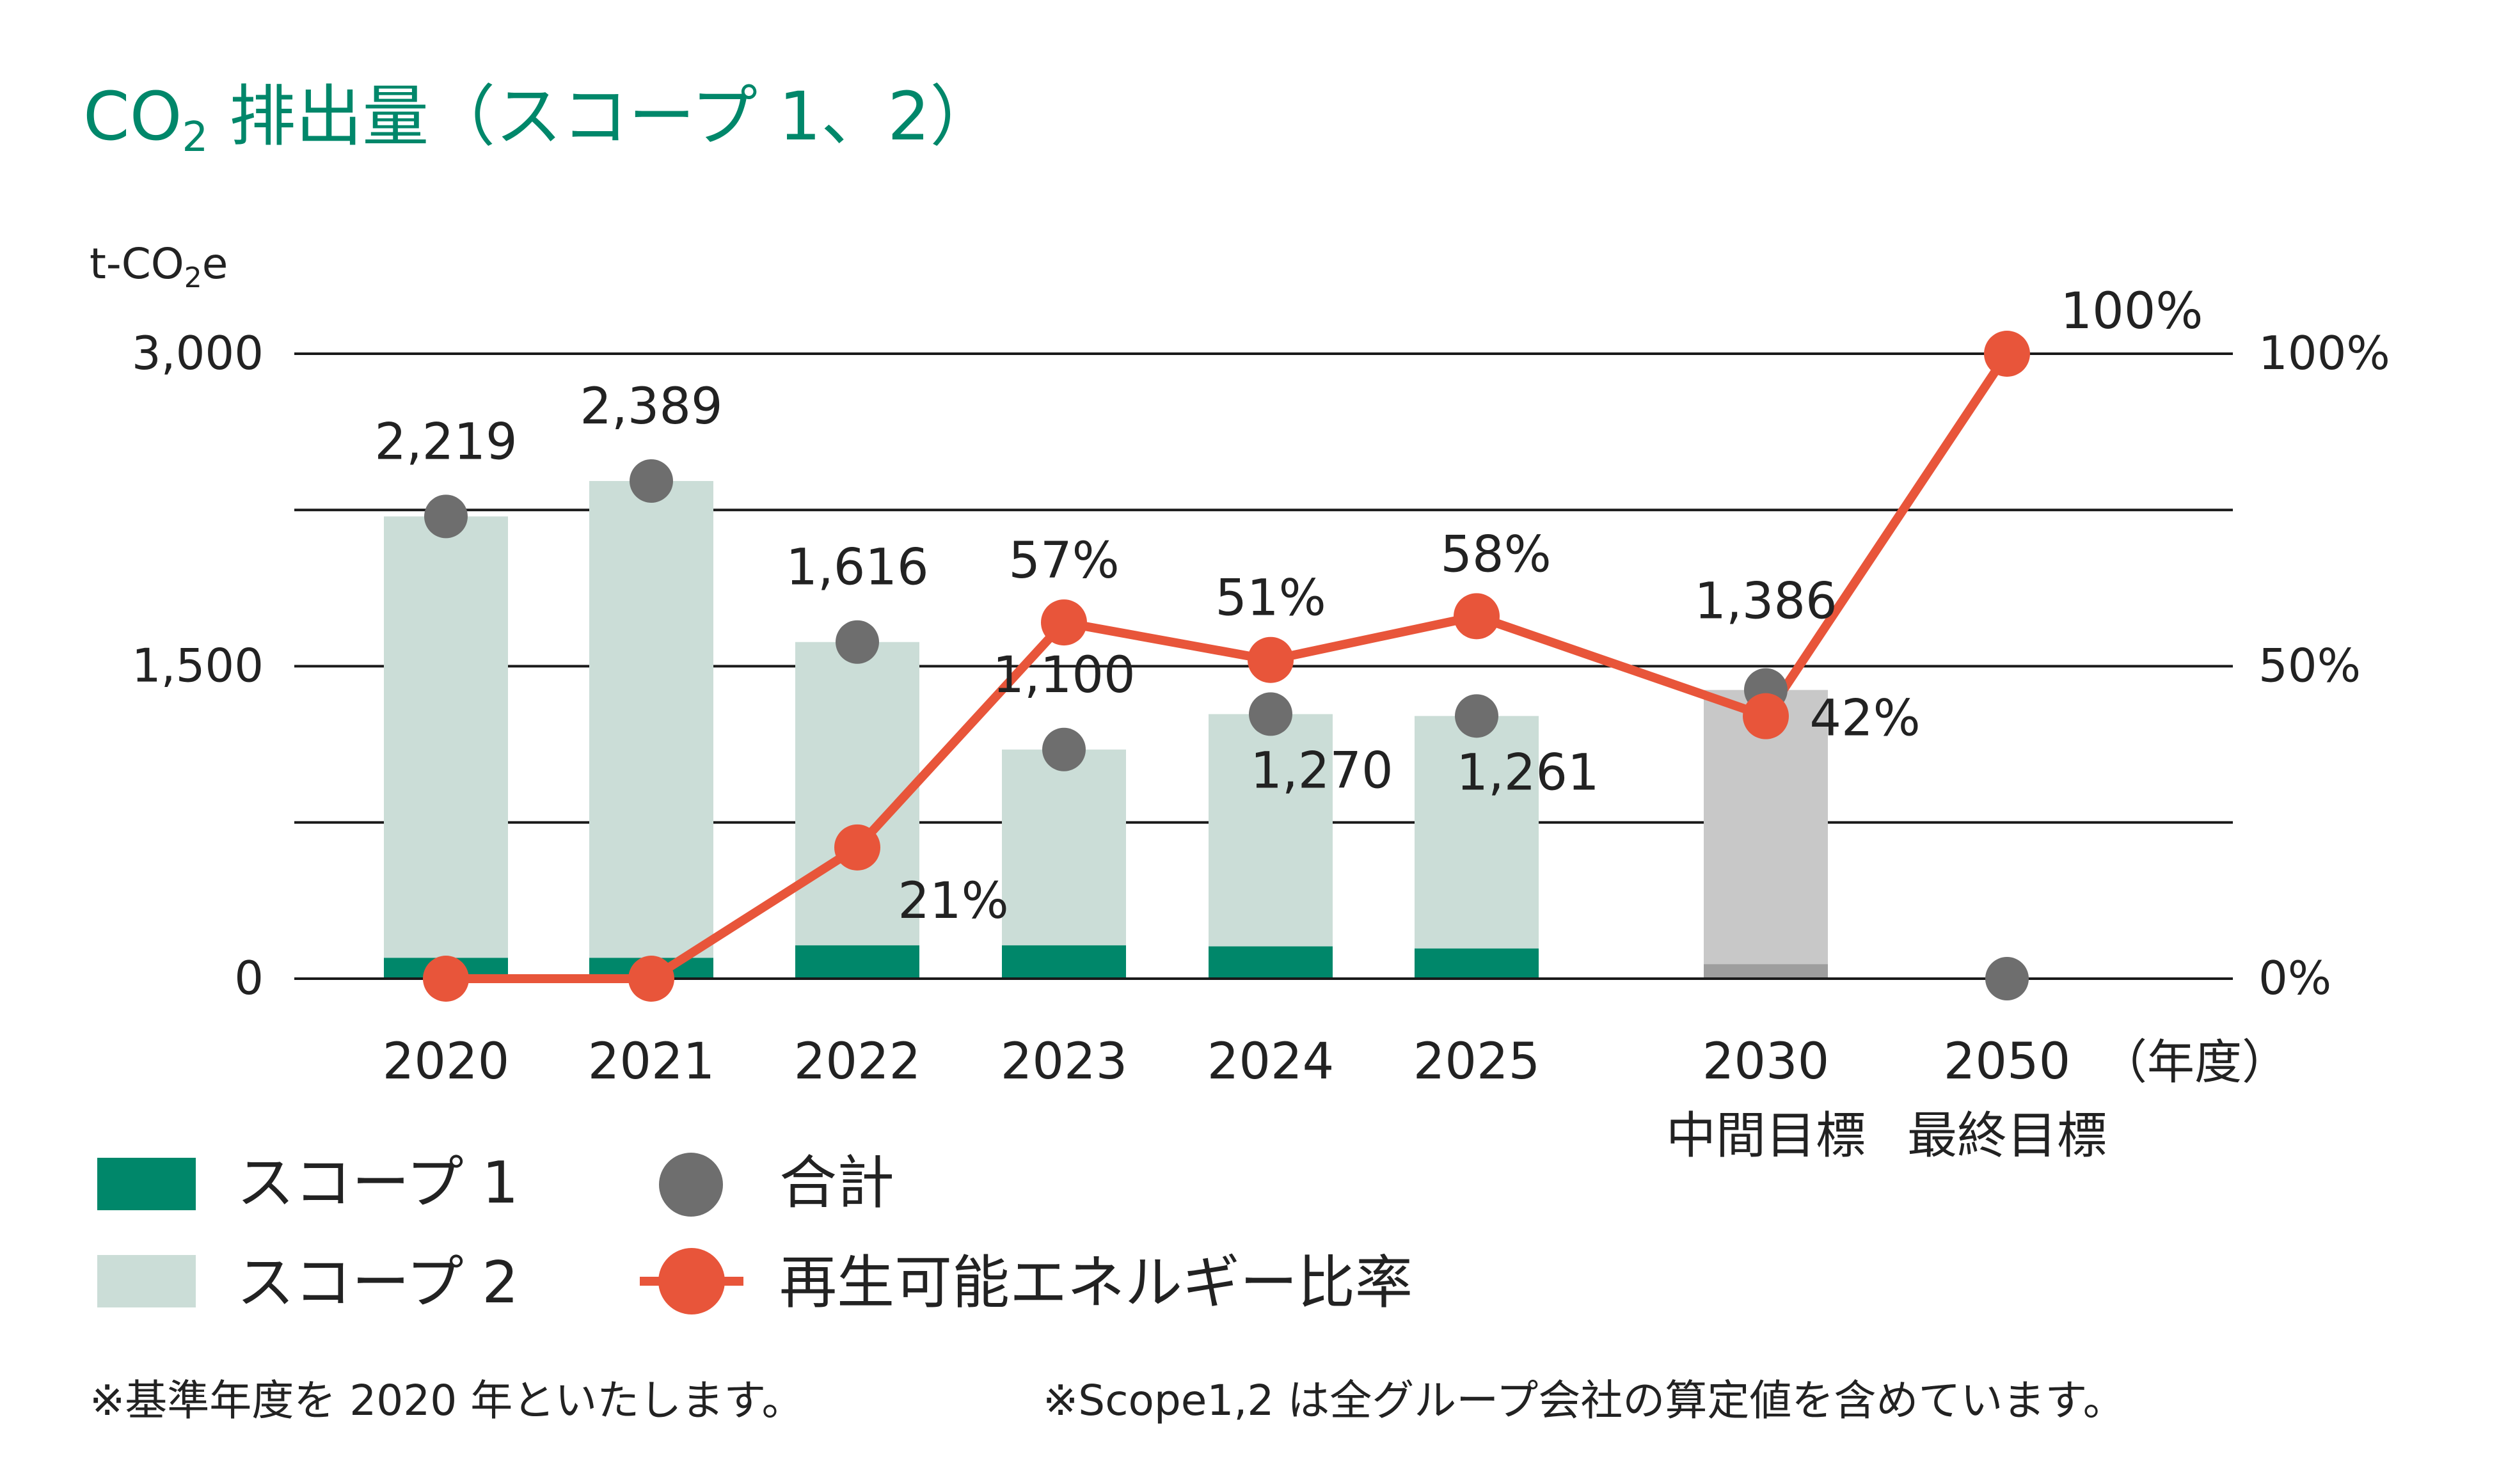  Describe the element at coordinates (1063, 675) in the screenshot. I see `total-value-label: 1,100` at that location.